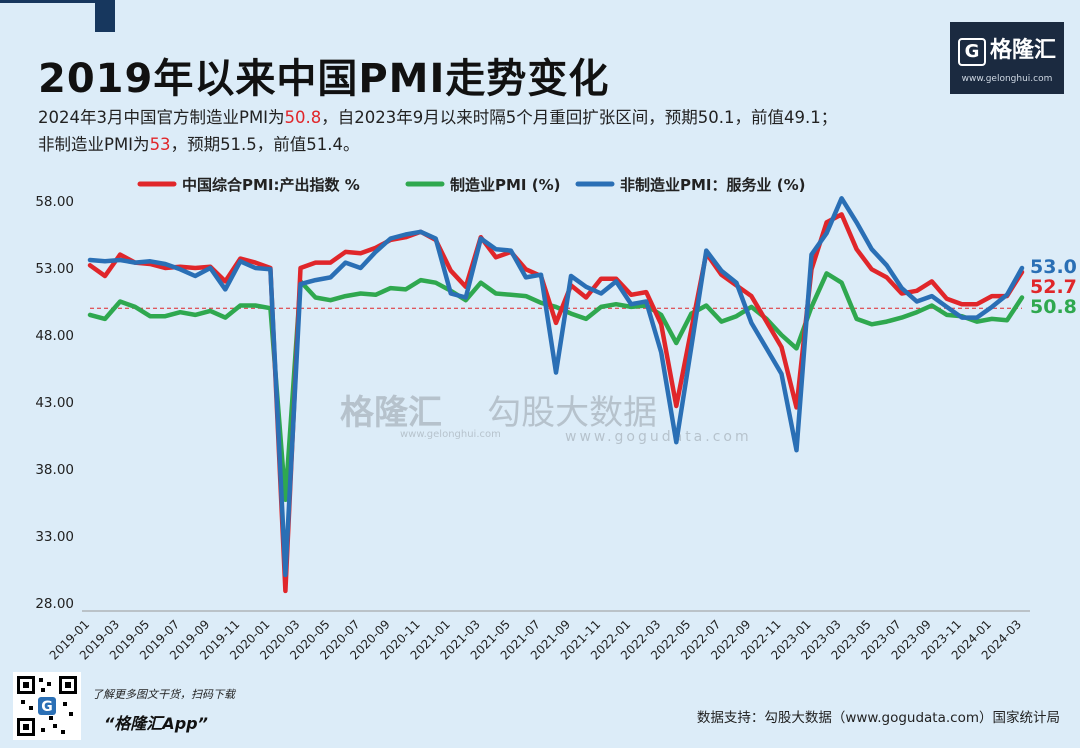 The image size is (1080, 748). I want to click on svg-text: G, so click(47, 707).